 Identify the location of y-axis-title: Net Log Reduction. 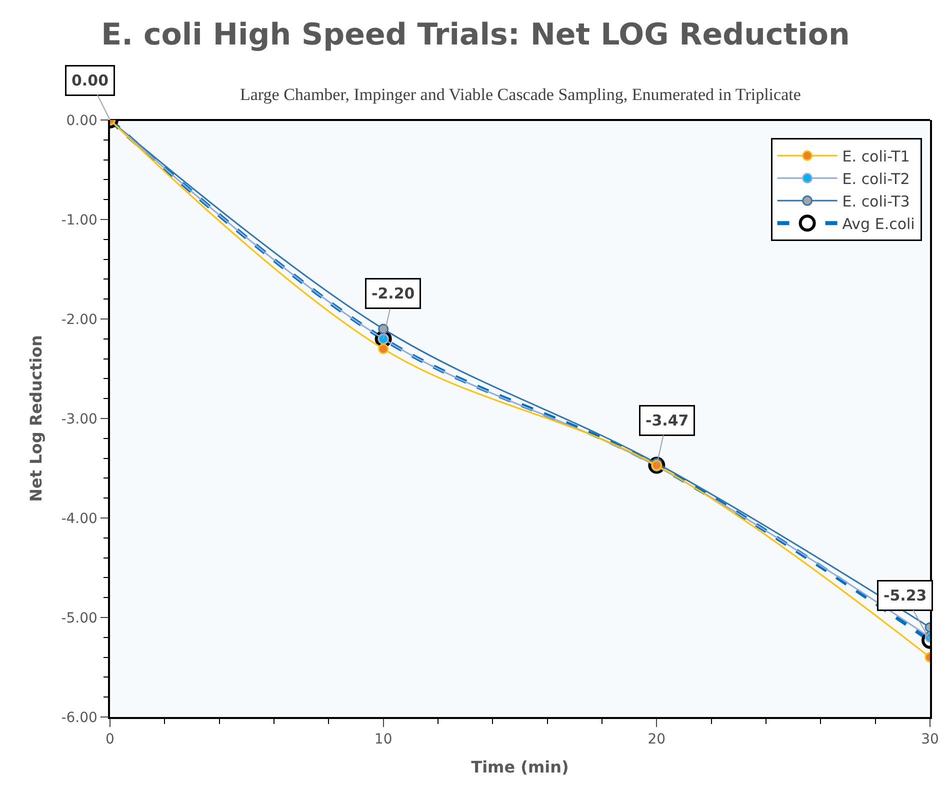
(36, 418).